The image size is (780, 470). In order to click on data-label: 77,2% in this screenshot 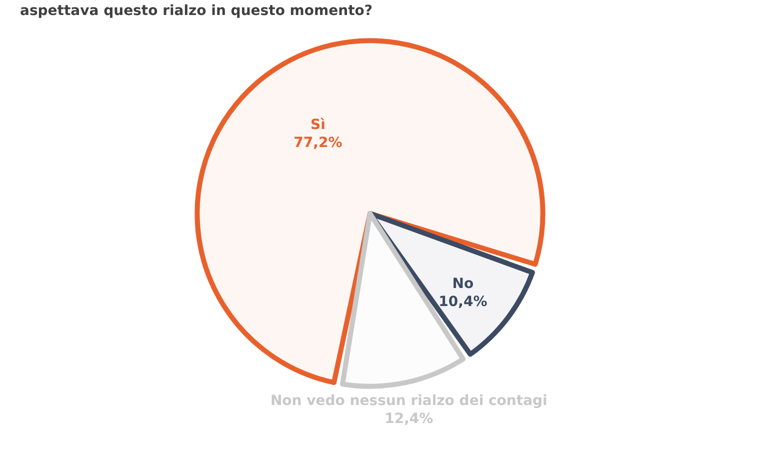, I will do `click(318, 142)`.